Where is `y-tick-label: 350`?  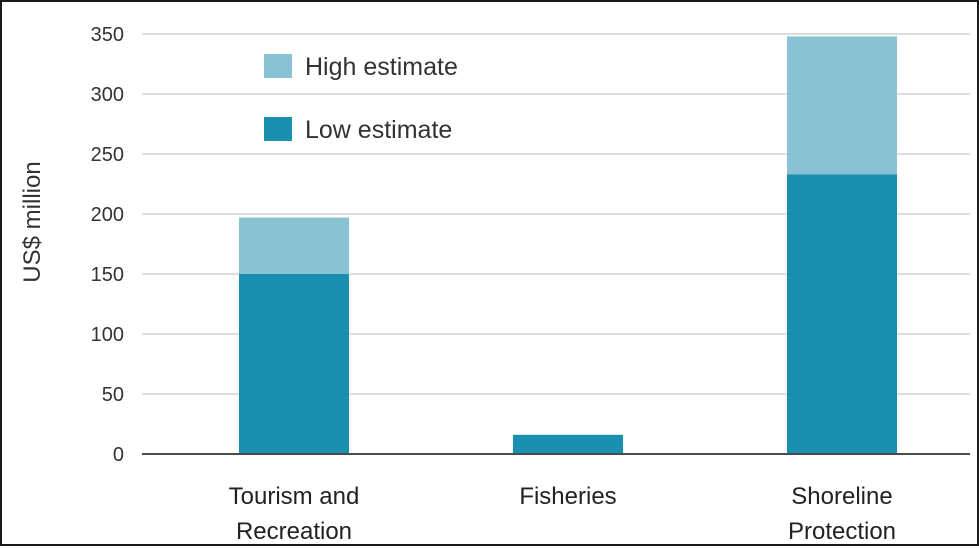 y-tick-label: 350 is located at coordinates (107, 35).